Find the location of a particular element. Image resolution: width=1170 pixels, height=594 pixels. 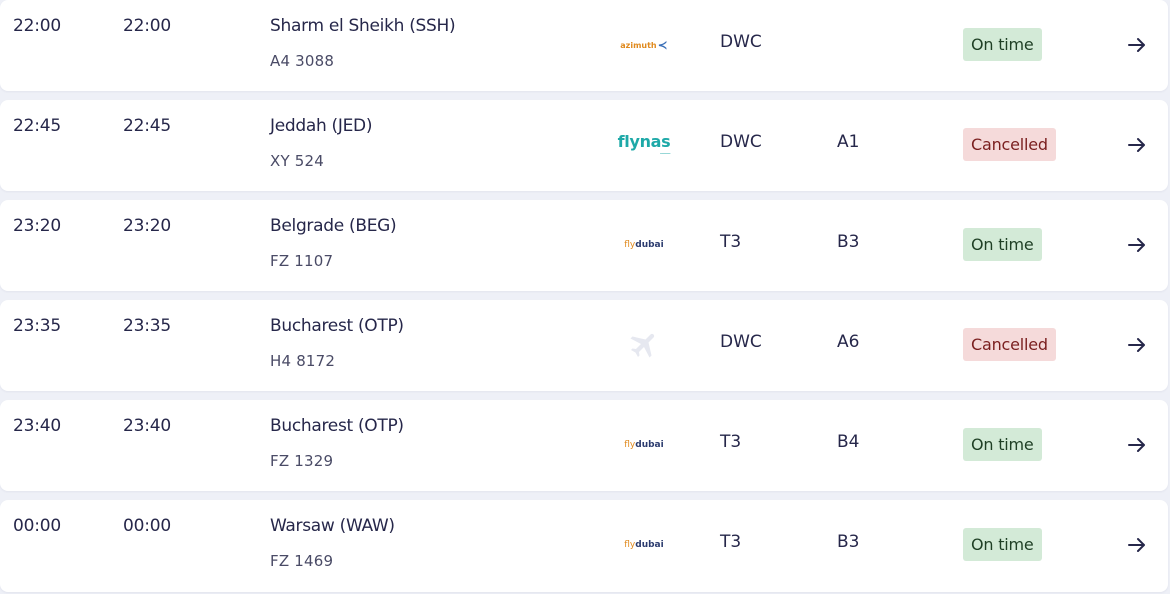

airline-logo-azimuth: azimuth ≺ is located at coordinates (644, 45).